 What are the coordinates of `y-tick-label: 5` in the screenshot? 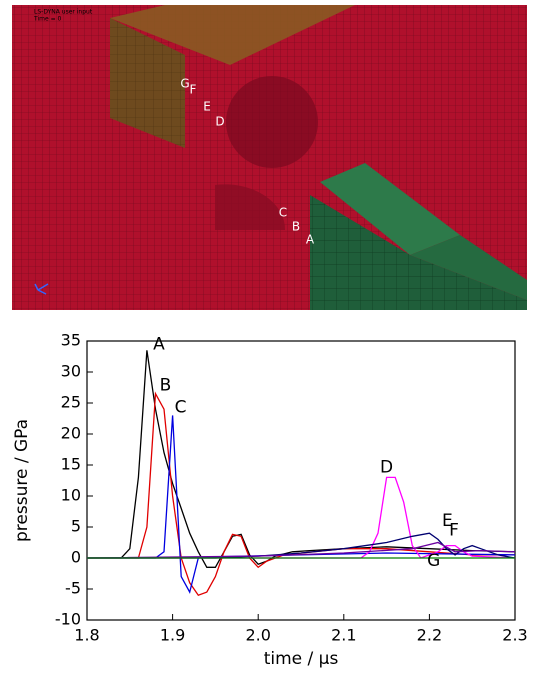 It's located at (76, 526).